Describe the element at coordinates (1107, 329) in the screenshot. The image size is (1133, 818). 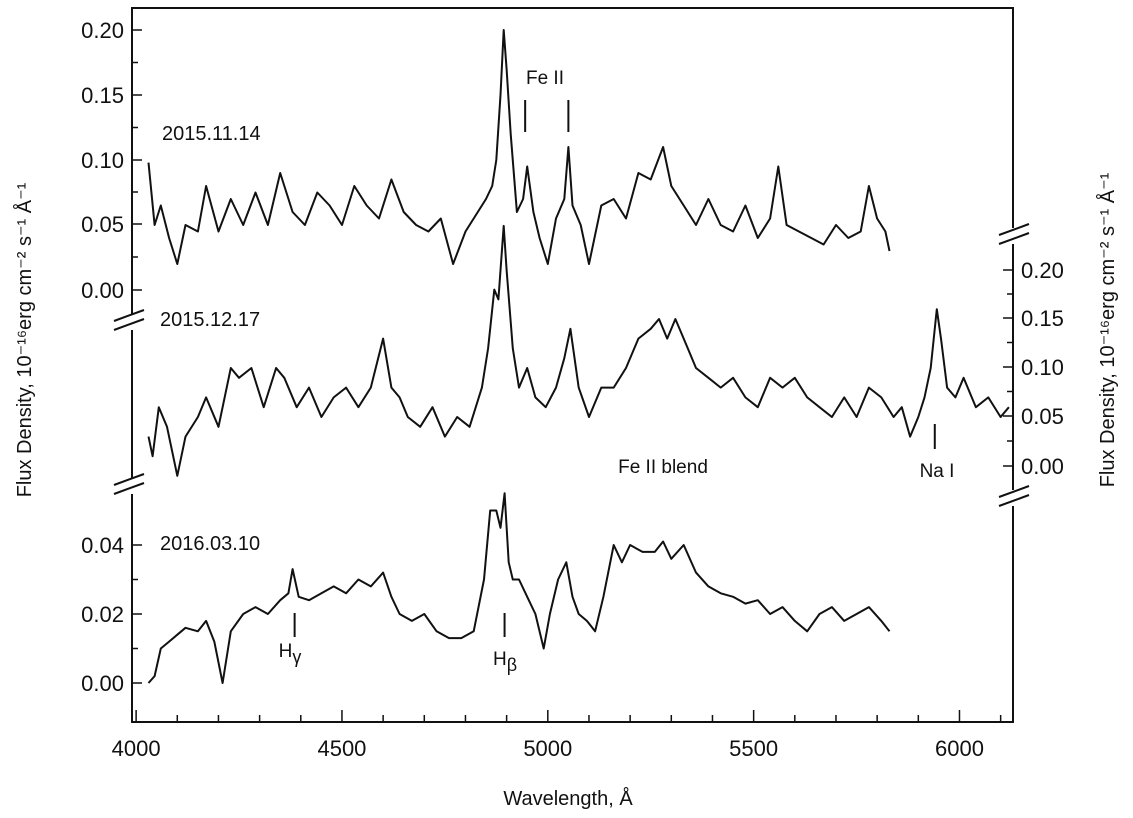
I see `right-y-axis-title: Flux Density, 10⁻¹⁶erg cm⁻² s⁻¹ Å⁻¹` at that location.